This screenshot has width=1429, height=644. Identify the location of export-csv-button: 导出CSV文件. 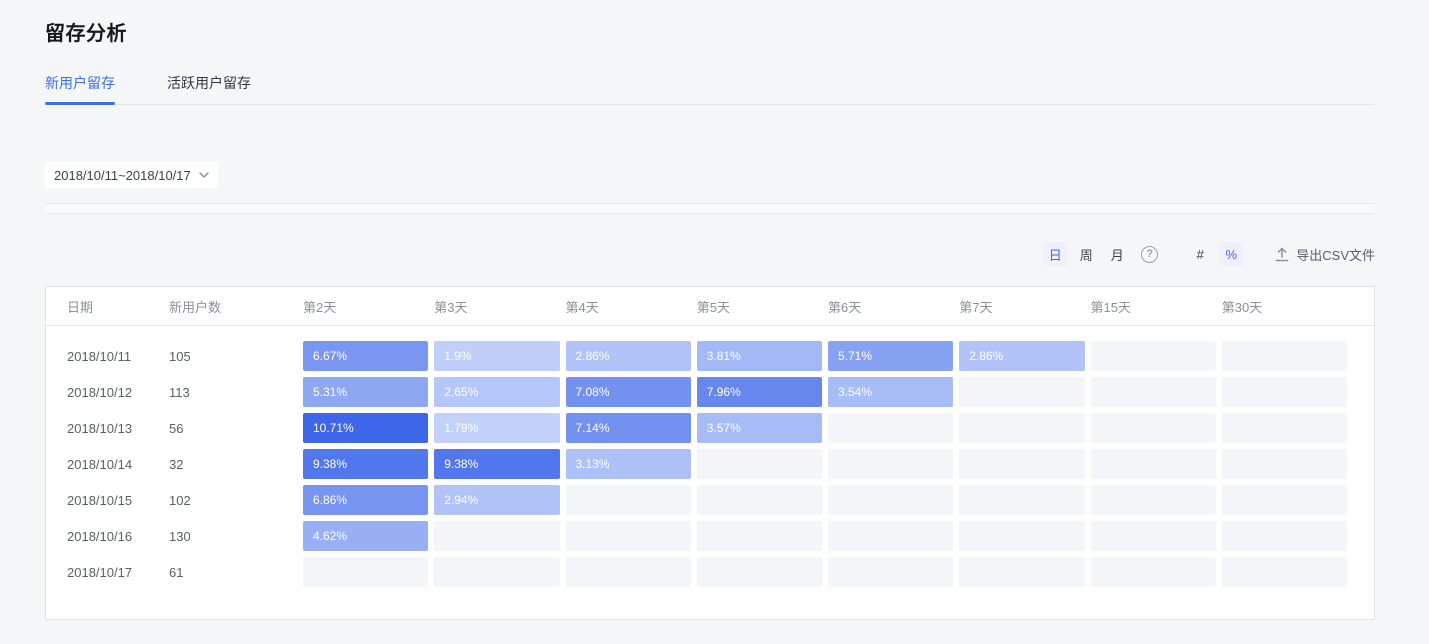
(1325, 254).